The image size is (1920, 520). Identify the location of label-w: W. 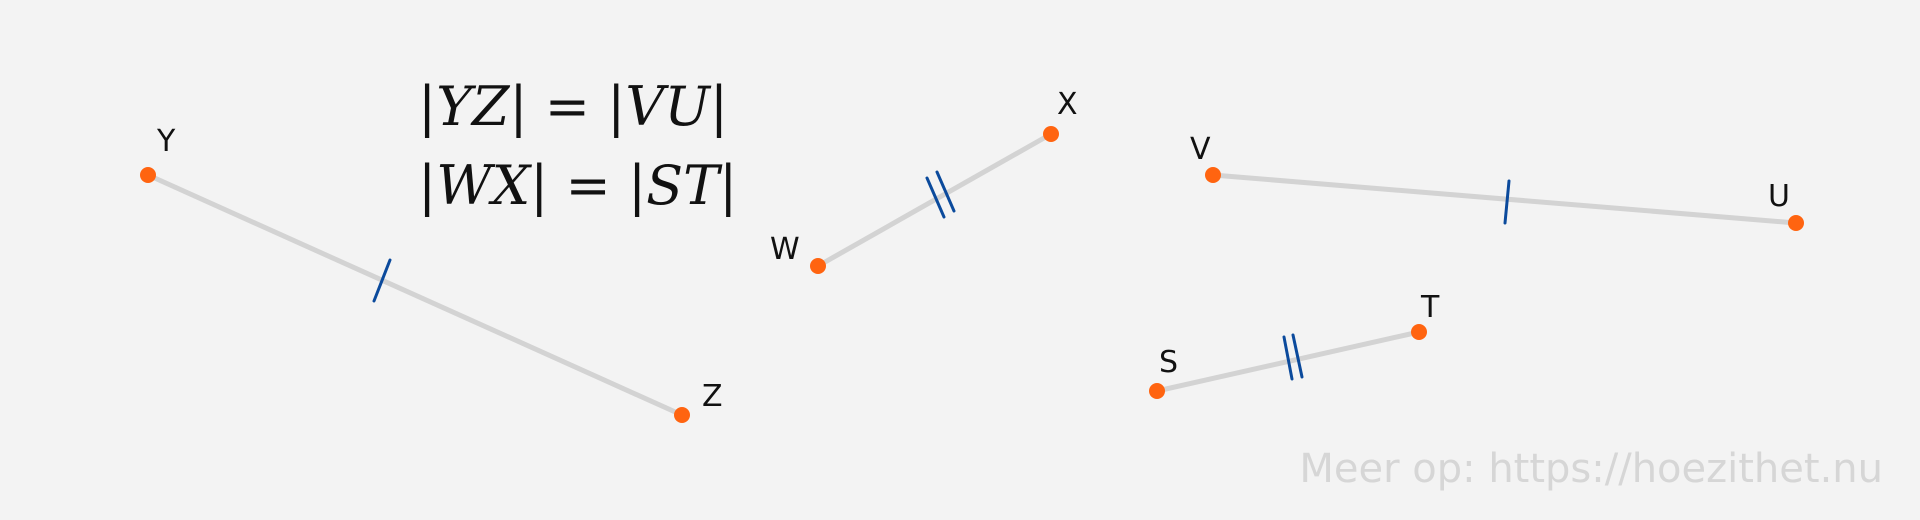
(785, 249).